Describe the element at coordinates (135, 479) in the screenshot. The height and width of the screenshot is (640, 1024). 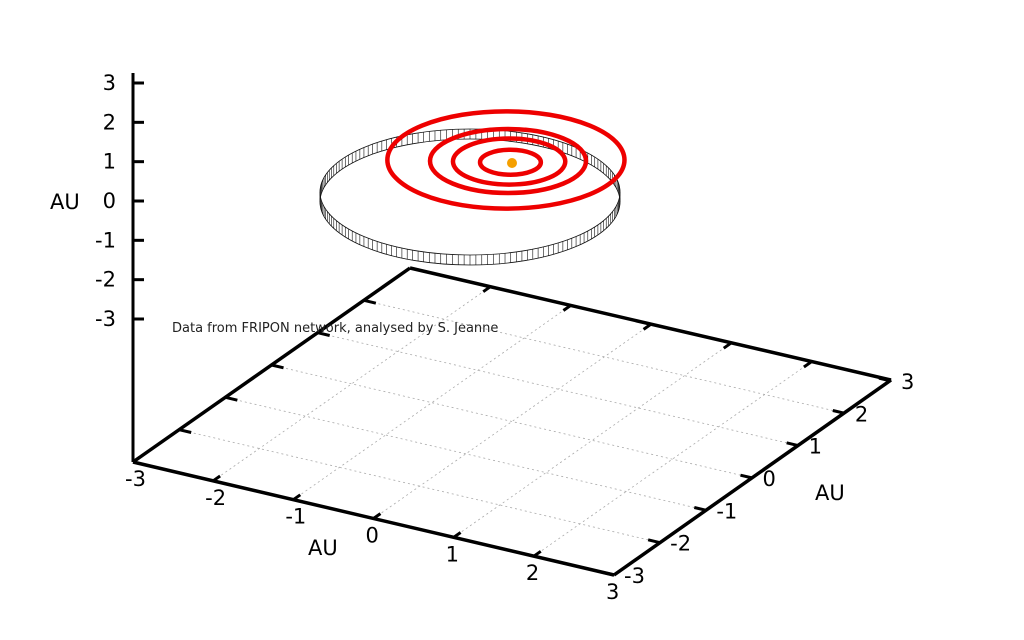
I see `x-tick-label: -3` at that location.